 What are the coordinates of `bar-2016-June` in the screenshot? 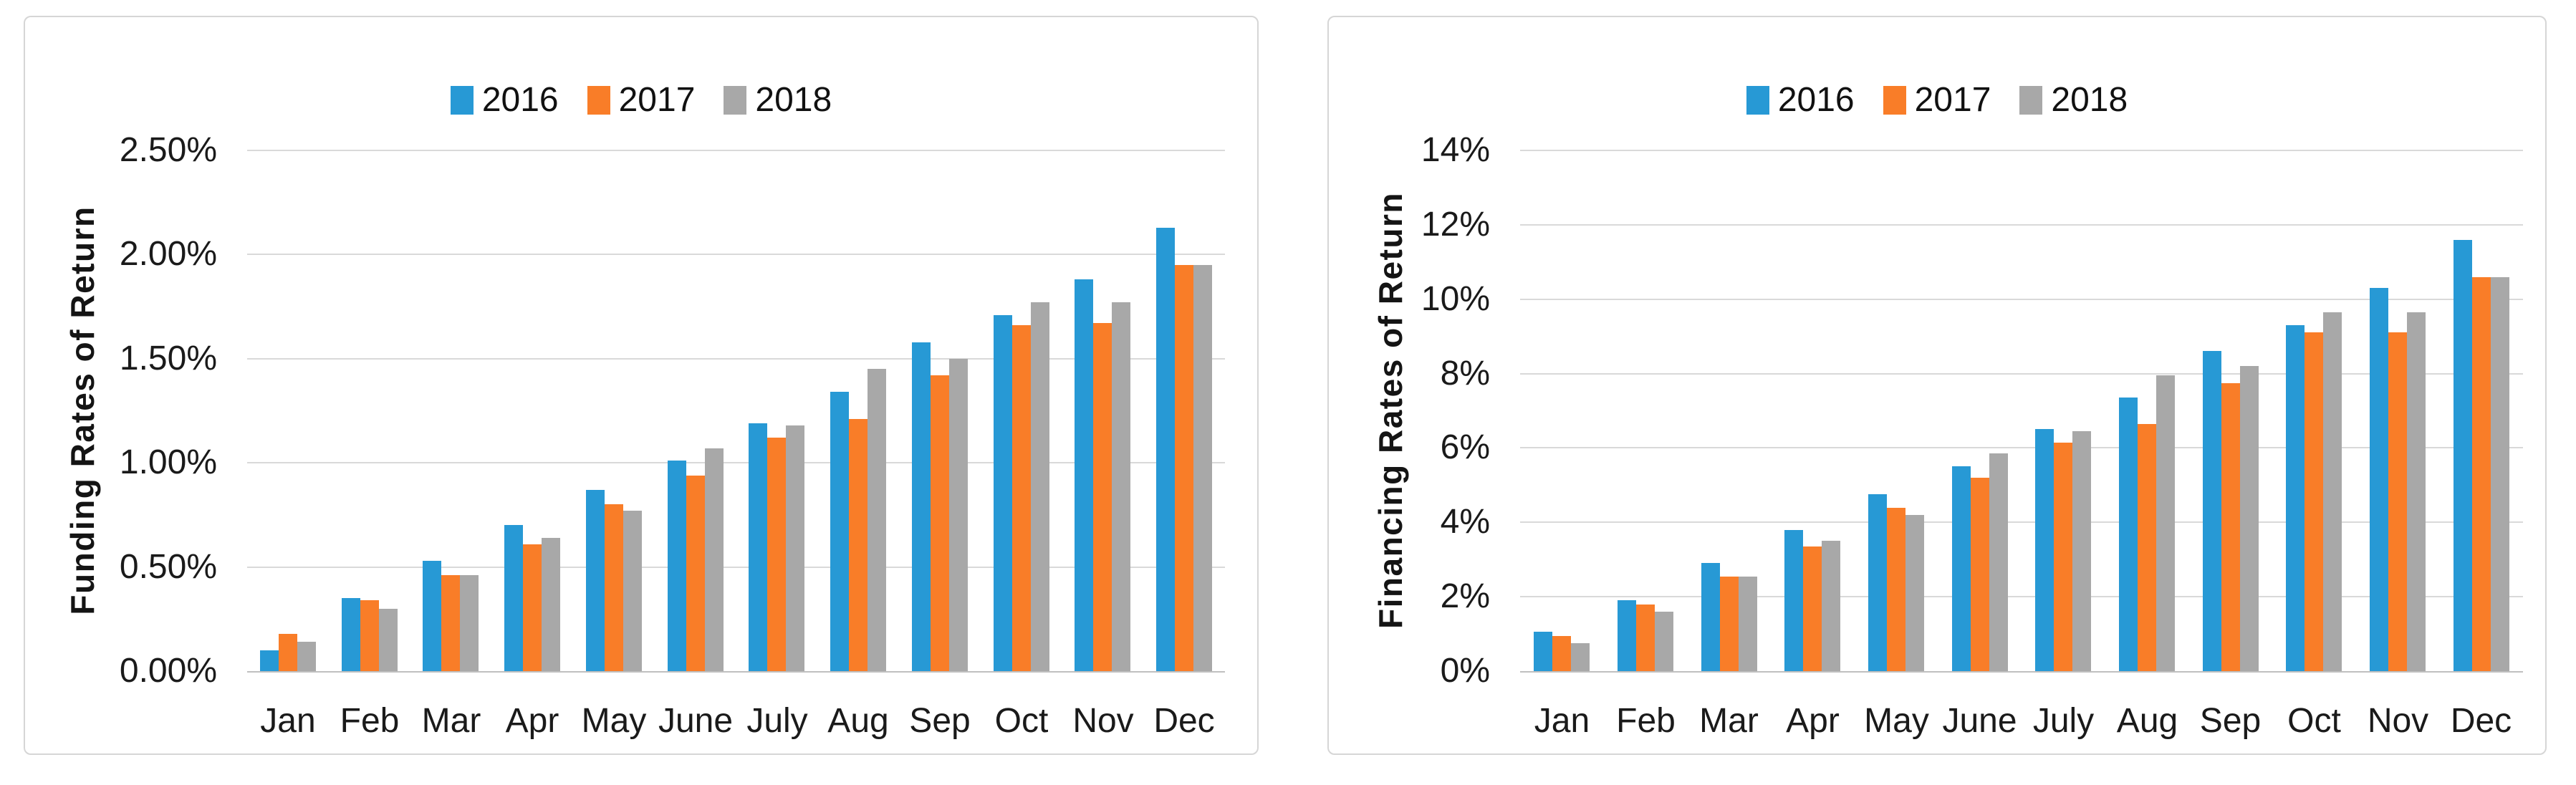 It's located at (677, 566).